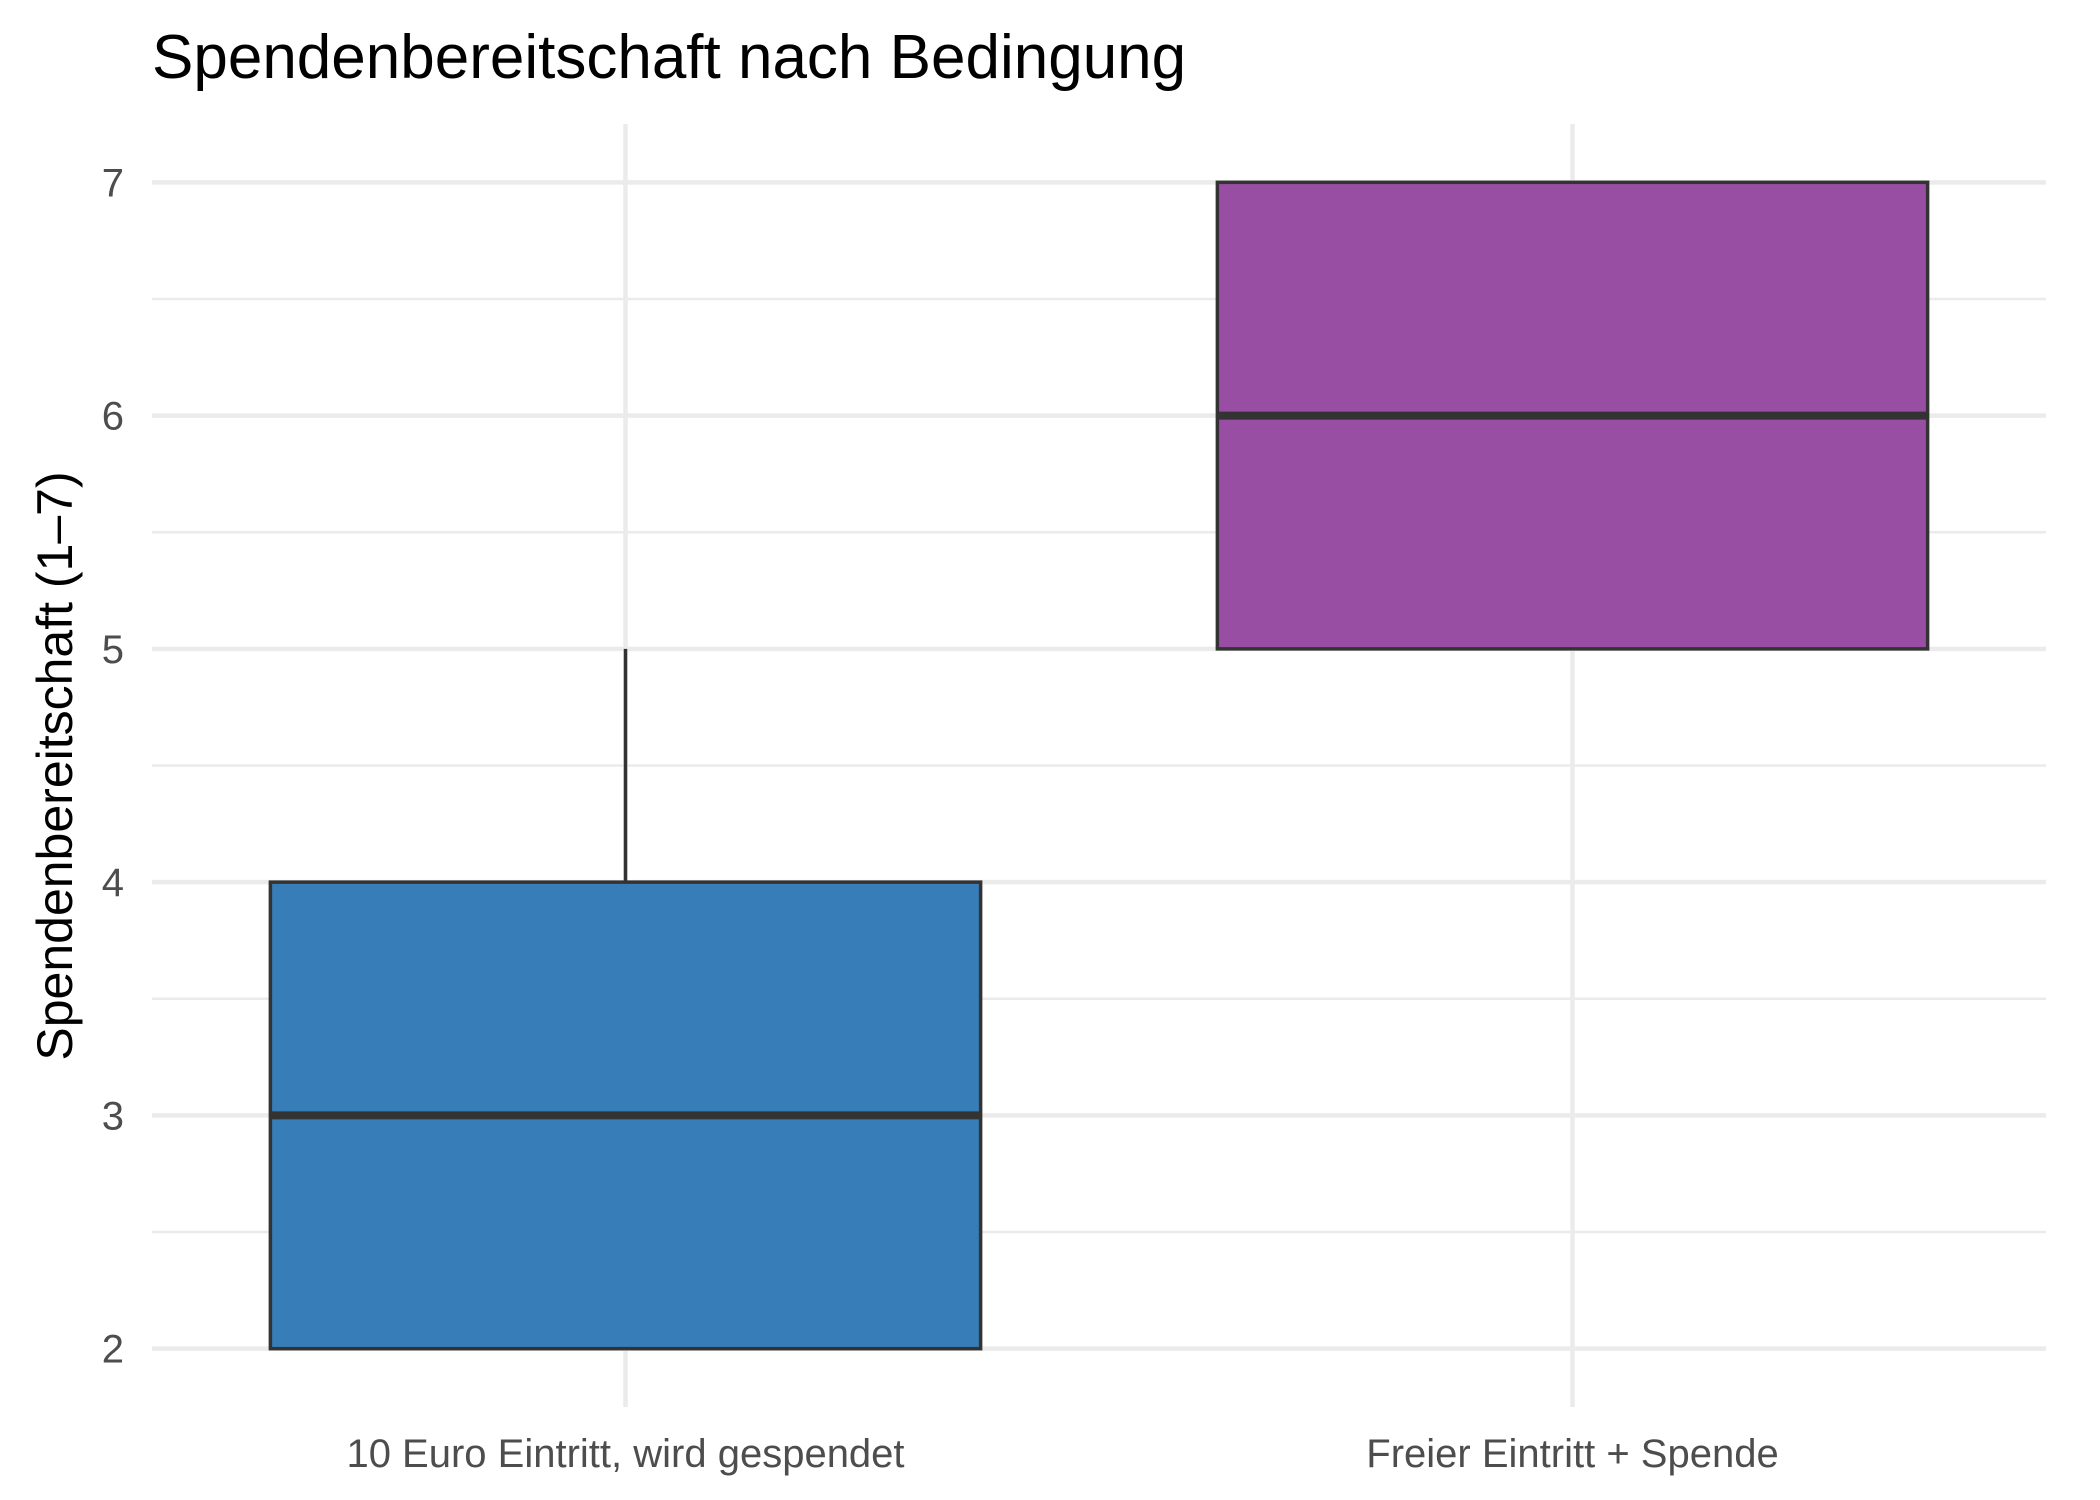 The width and height of the screenshot is (2100, 1500). What do you see at coordinates (113, 650) in the screenshot?
I see `y-tick-label: 5` at bounding box center [113, 650].